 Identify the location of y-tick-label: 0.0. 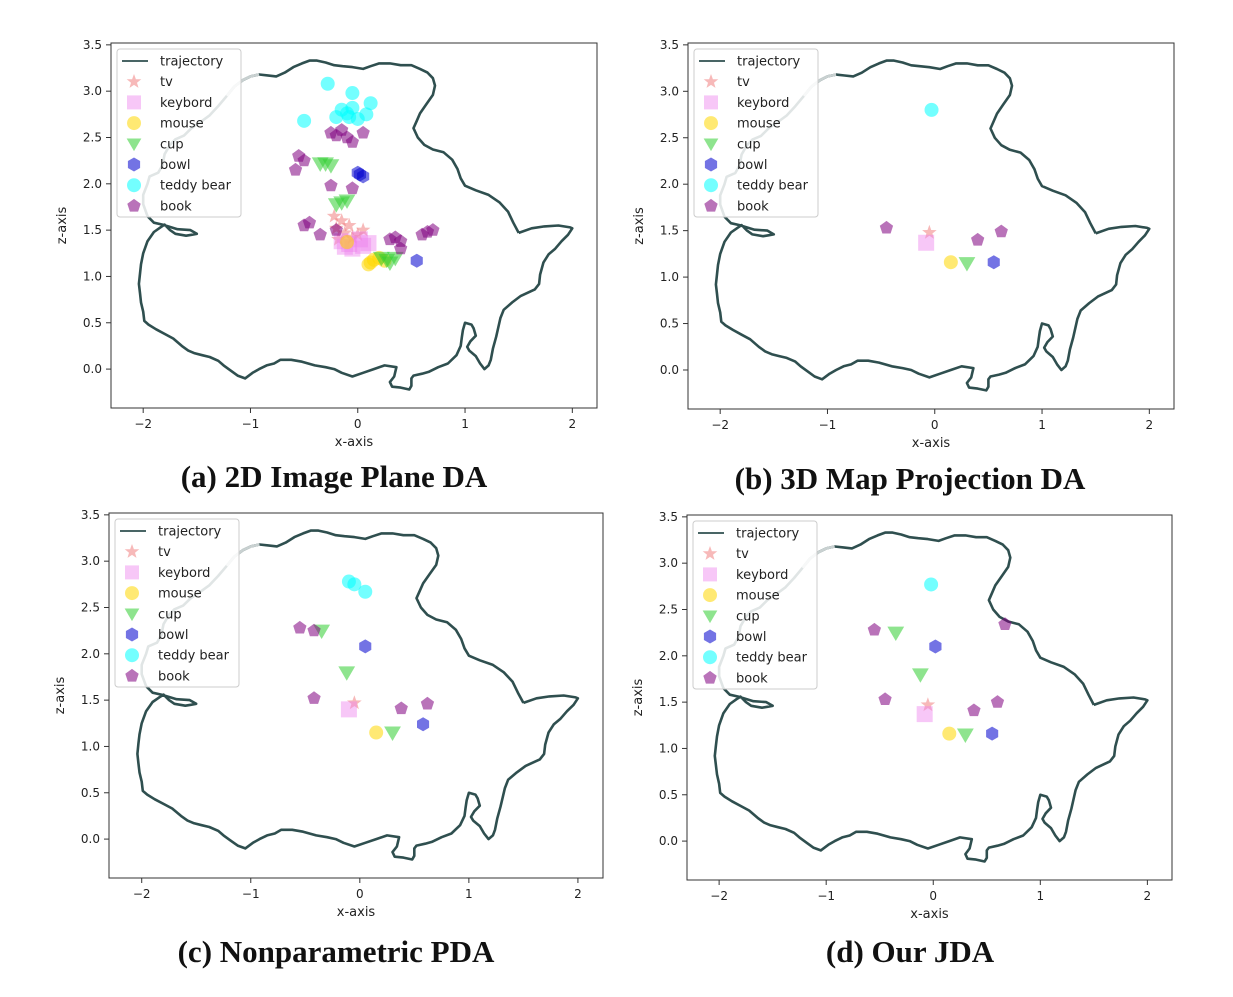
(90, 839).